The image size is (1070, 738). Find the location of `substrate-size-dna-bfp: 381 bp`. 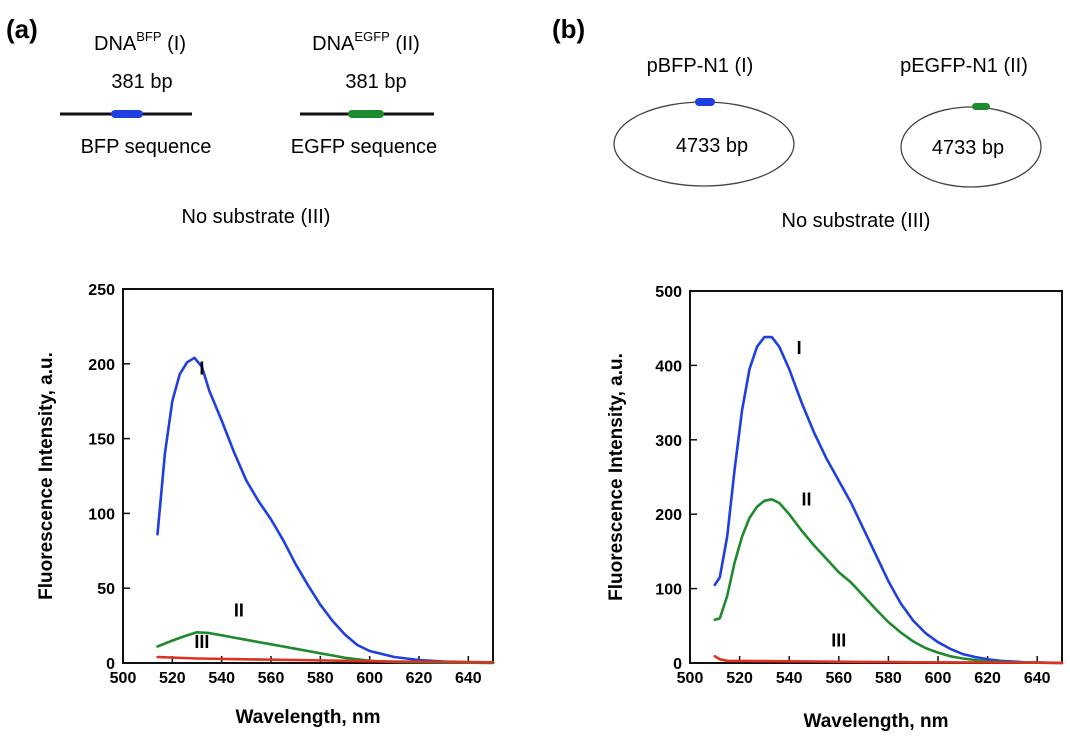

substrate-size-dna-bfp: 381 bp is located at coordinates (141, 82).